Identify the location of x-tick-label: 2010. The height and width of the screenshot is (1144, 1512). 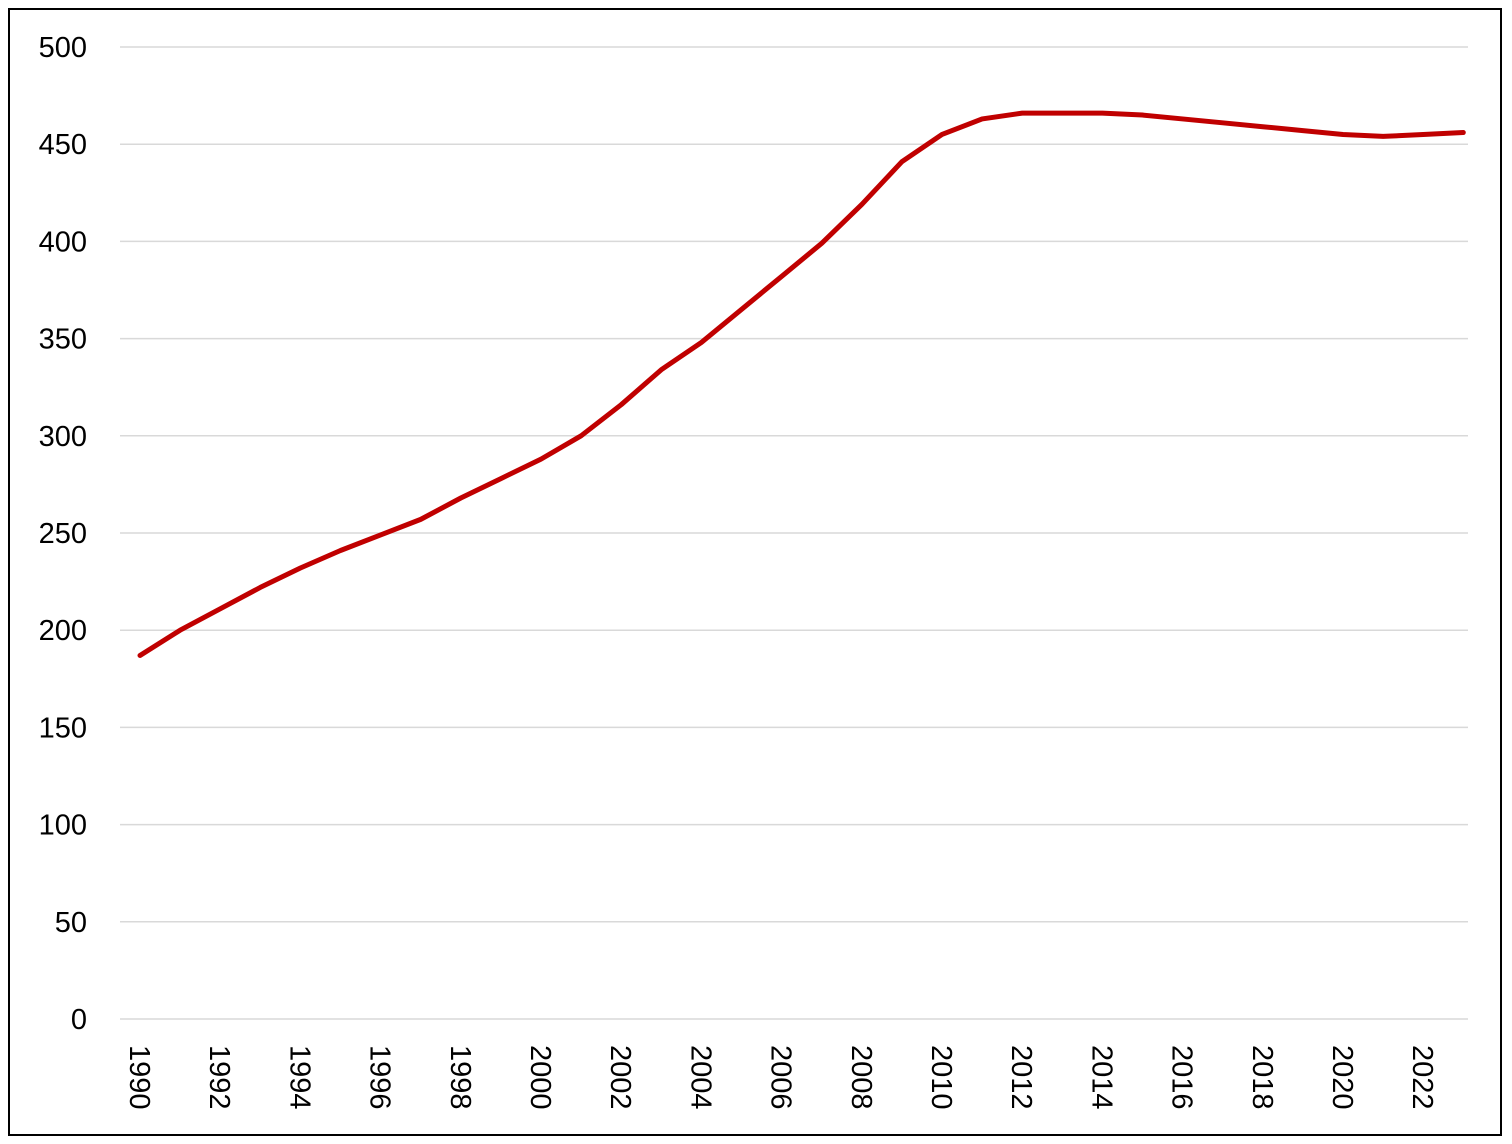
(941, 1077).